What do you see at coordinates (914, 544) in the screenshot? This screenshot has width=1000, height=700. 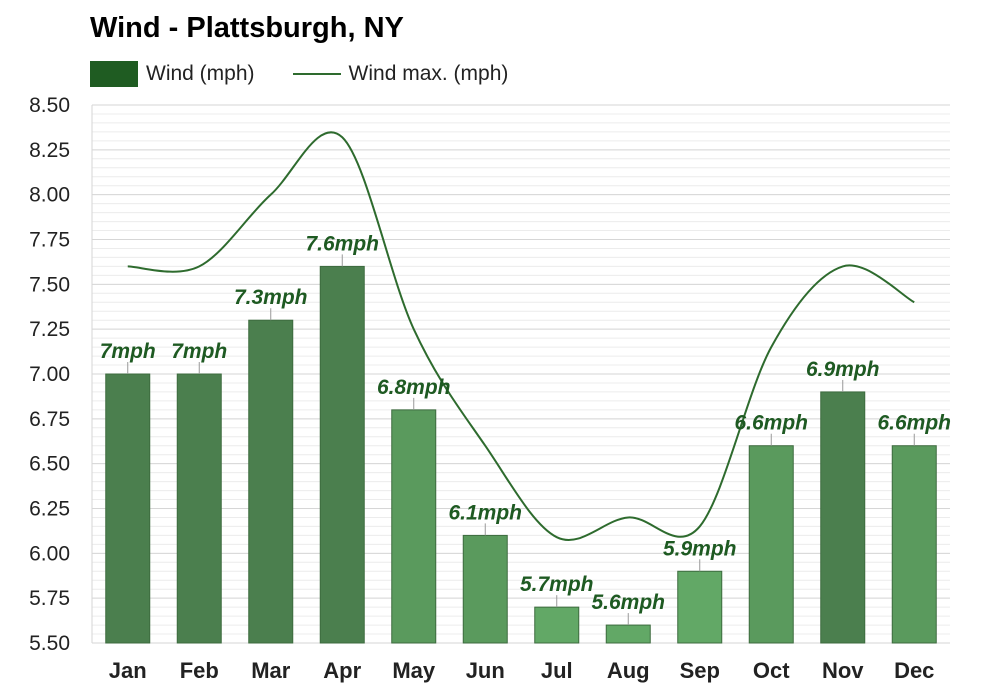 I see `bar-dec` at bounding box center [914, 544].